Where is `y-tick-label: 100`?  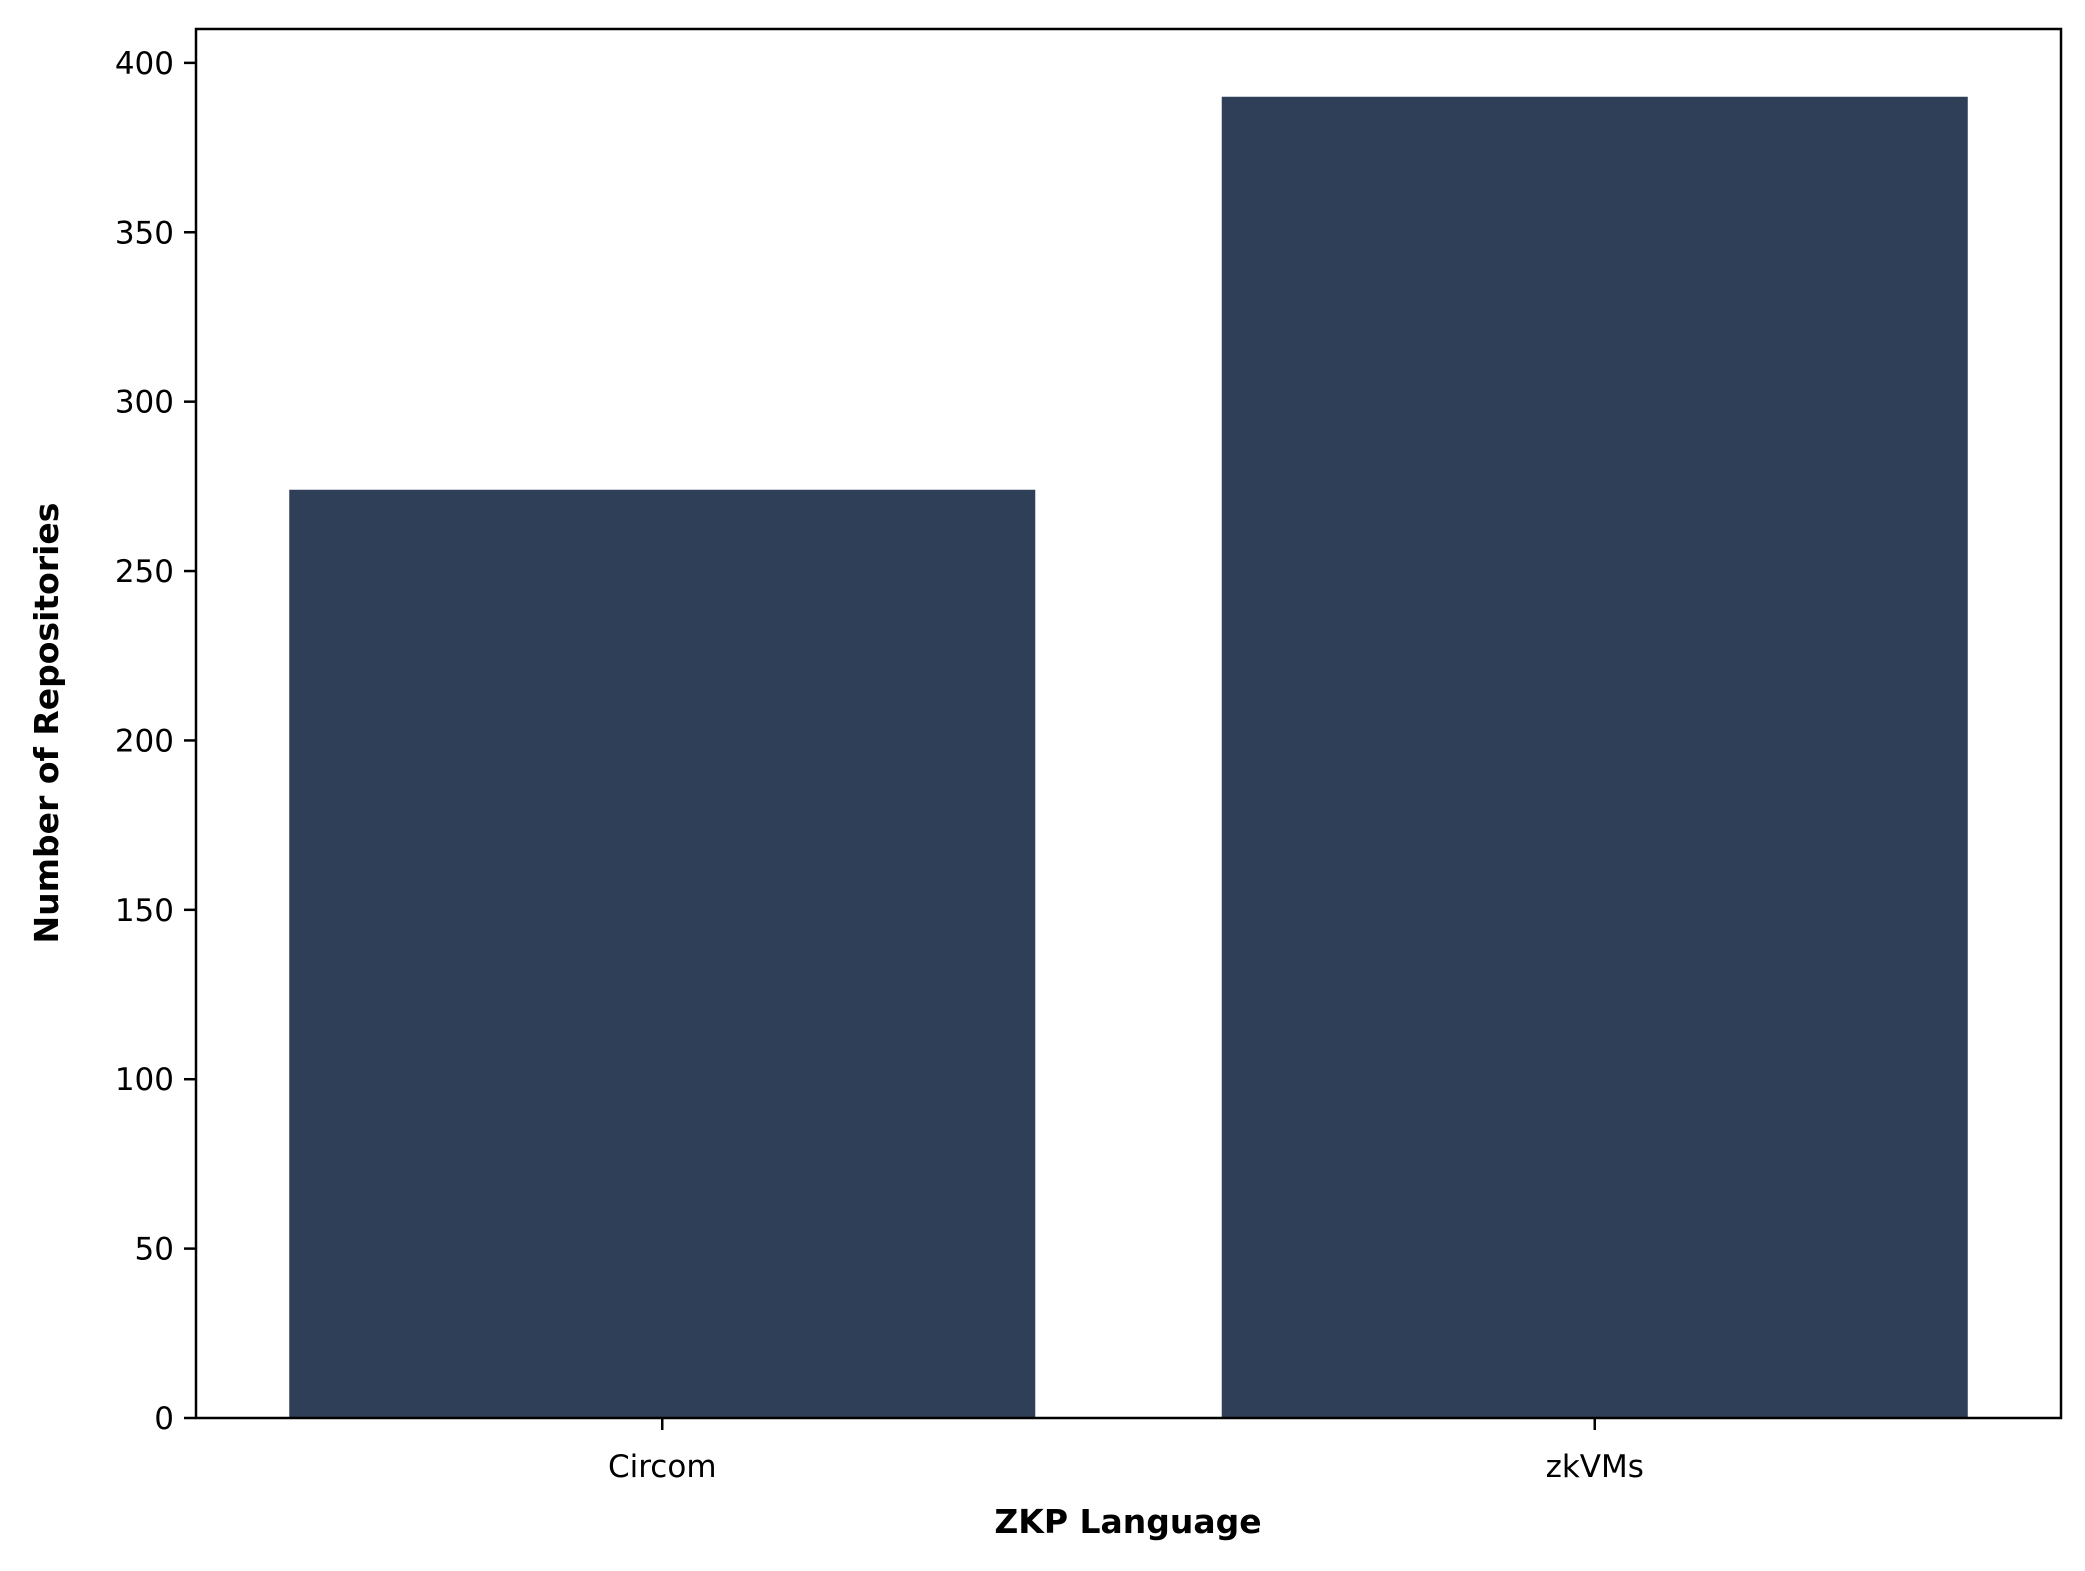 y-tick-label: 100 is located at coordinates (144, 1080).